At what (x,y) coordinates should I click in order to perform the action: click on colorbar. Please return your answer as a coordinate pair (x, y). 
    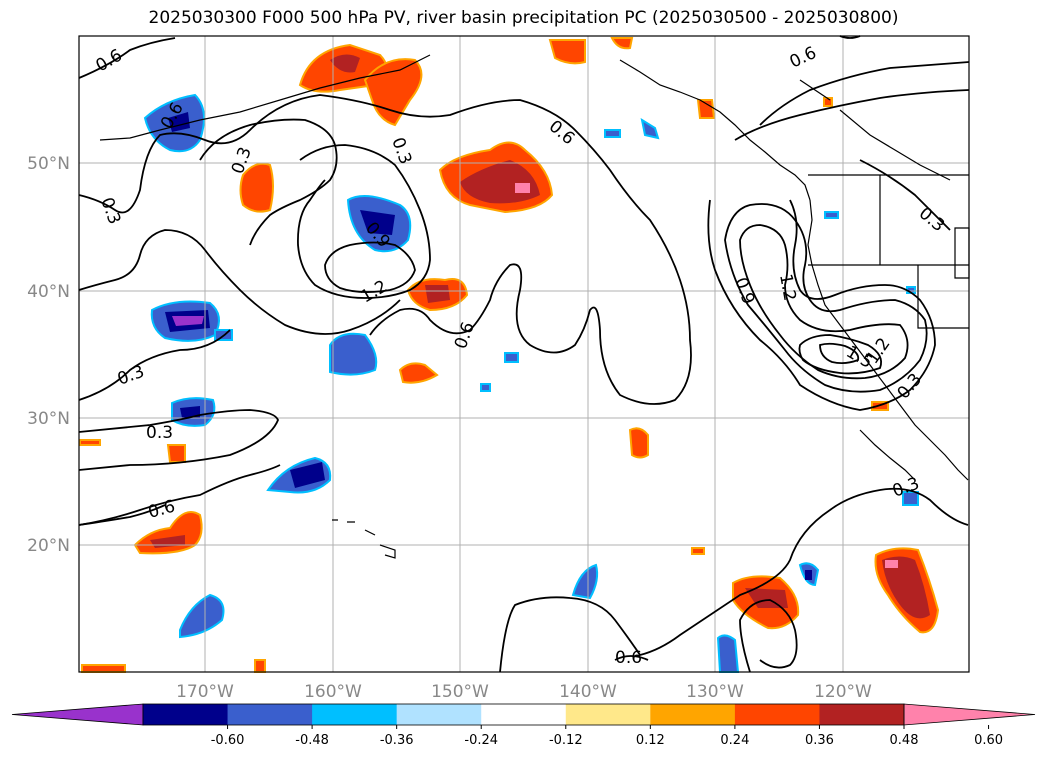
    Looking at the image, I should click on (523, 714).